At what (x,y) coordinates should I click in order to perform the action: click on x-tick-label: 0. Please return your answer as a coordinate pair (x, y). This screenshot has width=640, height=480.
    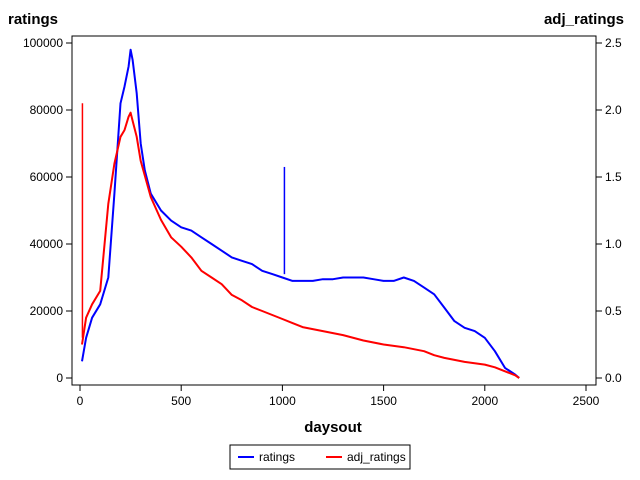
    Looking at the image, I should click on (80, 401).